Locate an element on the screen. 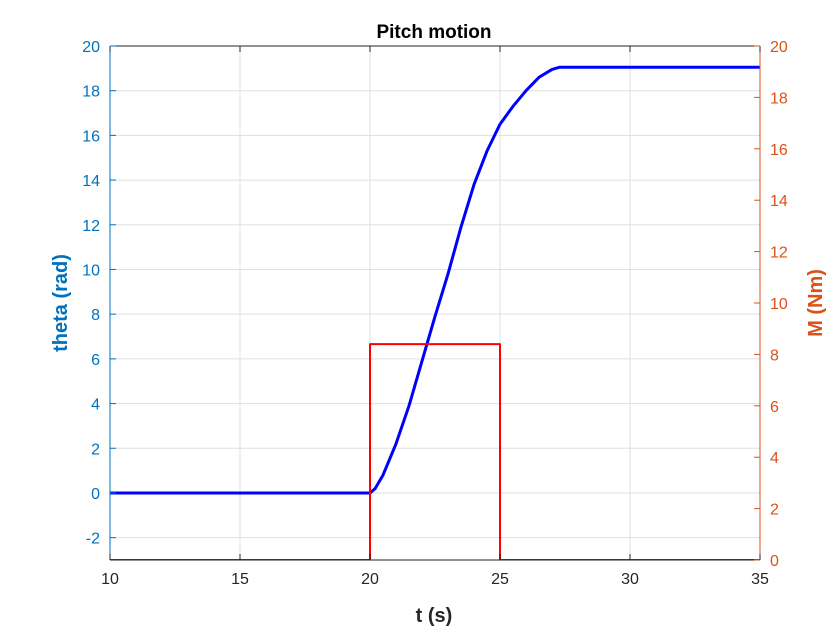 The width and height of the screenshot is (840, 630). y-right-tick-label: 16 is located at coordinates (779, 150).